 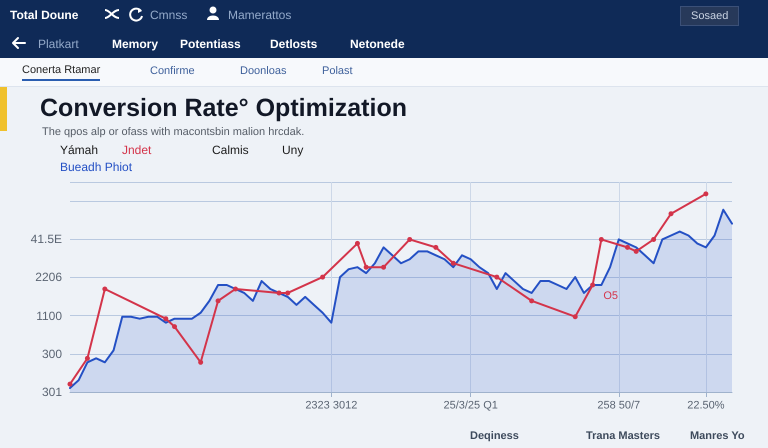 I want to click on text: Manres Yo, so click(x=717, y=436).